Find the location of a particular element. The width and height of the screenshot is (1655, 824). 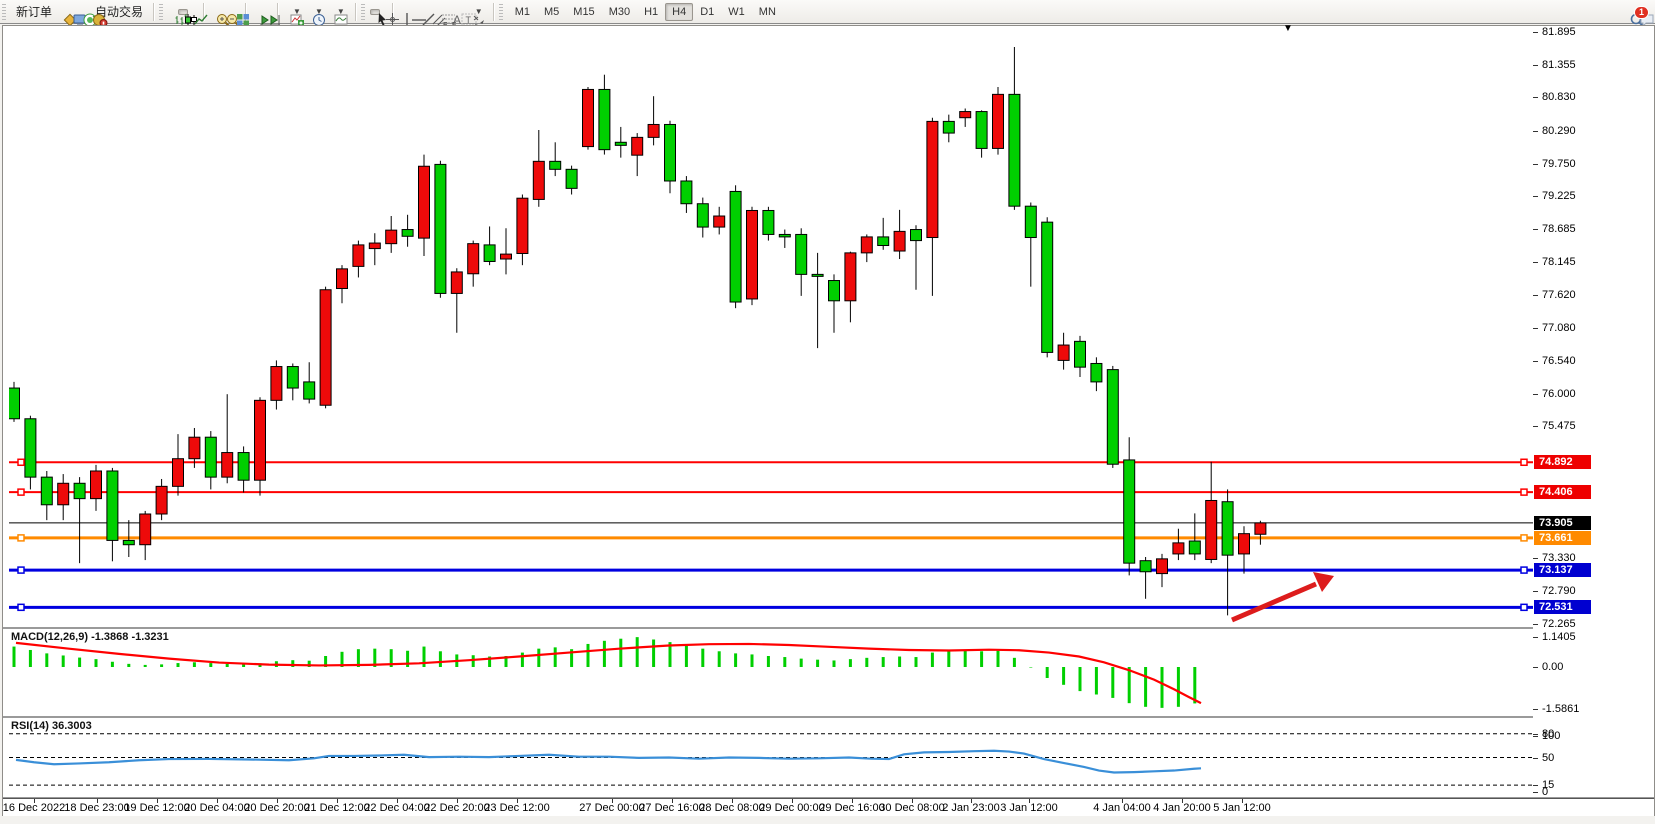

text-tool-button: A is located at coordinates (453, 18).